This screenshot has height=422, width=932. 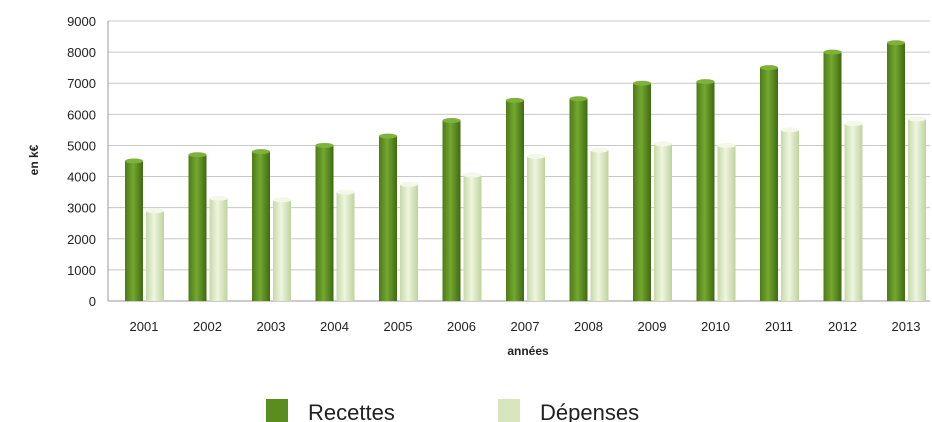 What do you see at coordinates (81, 239) in the screenshot?
I see `y-tick-label: 2000` at bounding box center [81, 239].